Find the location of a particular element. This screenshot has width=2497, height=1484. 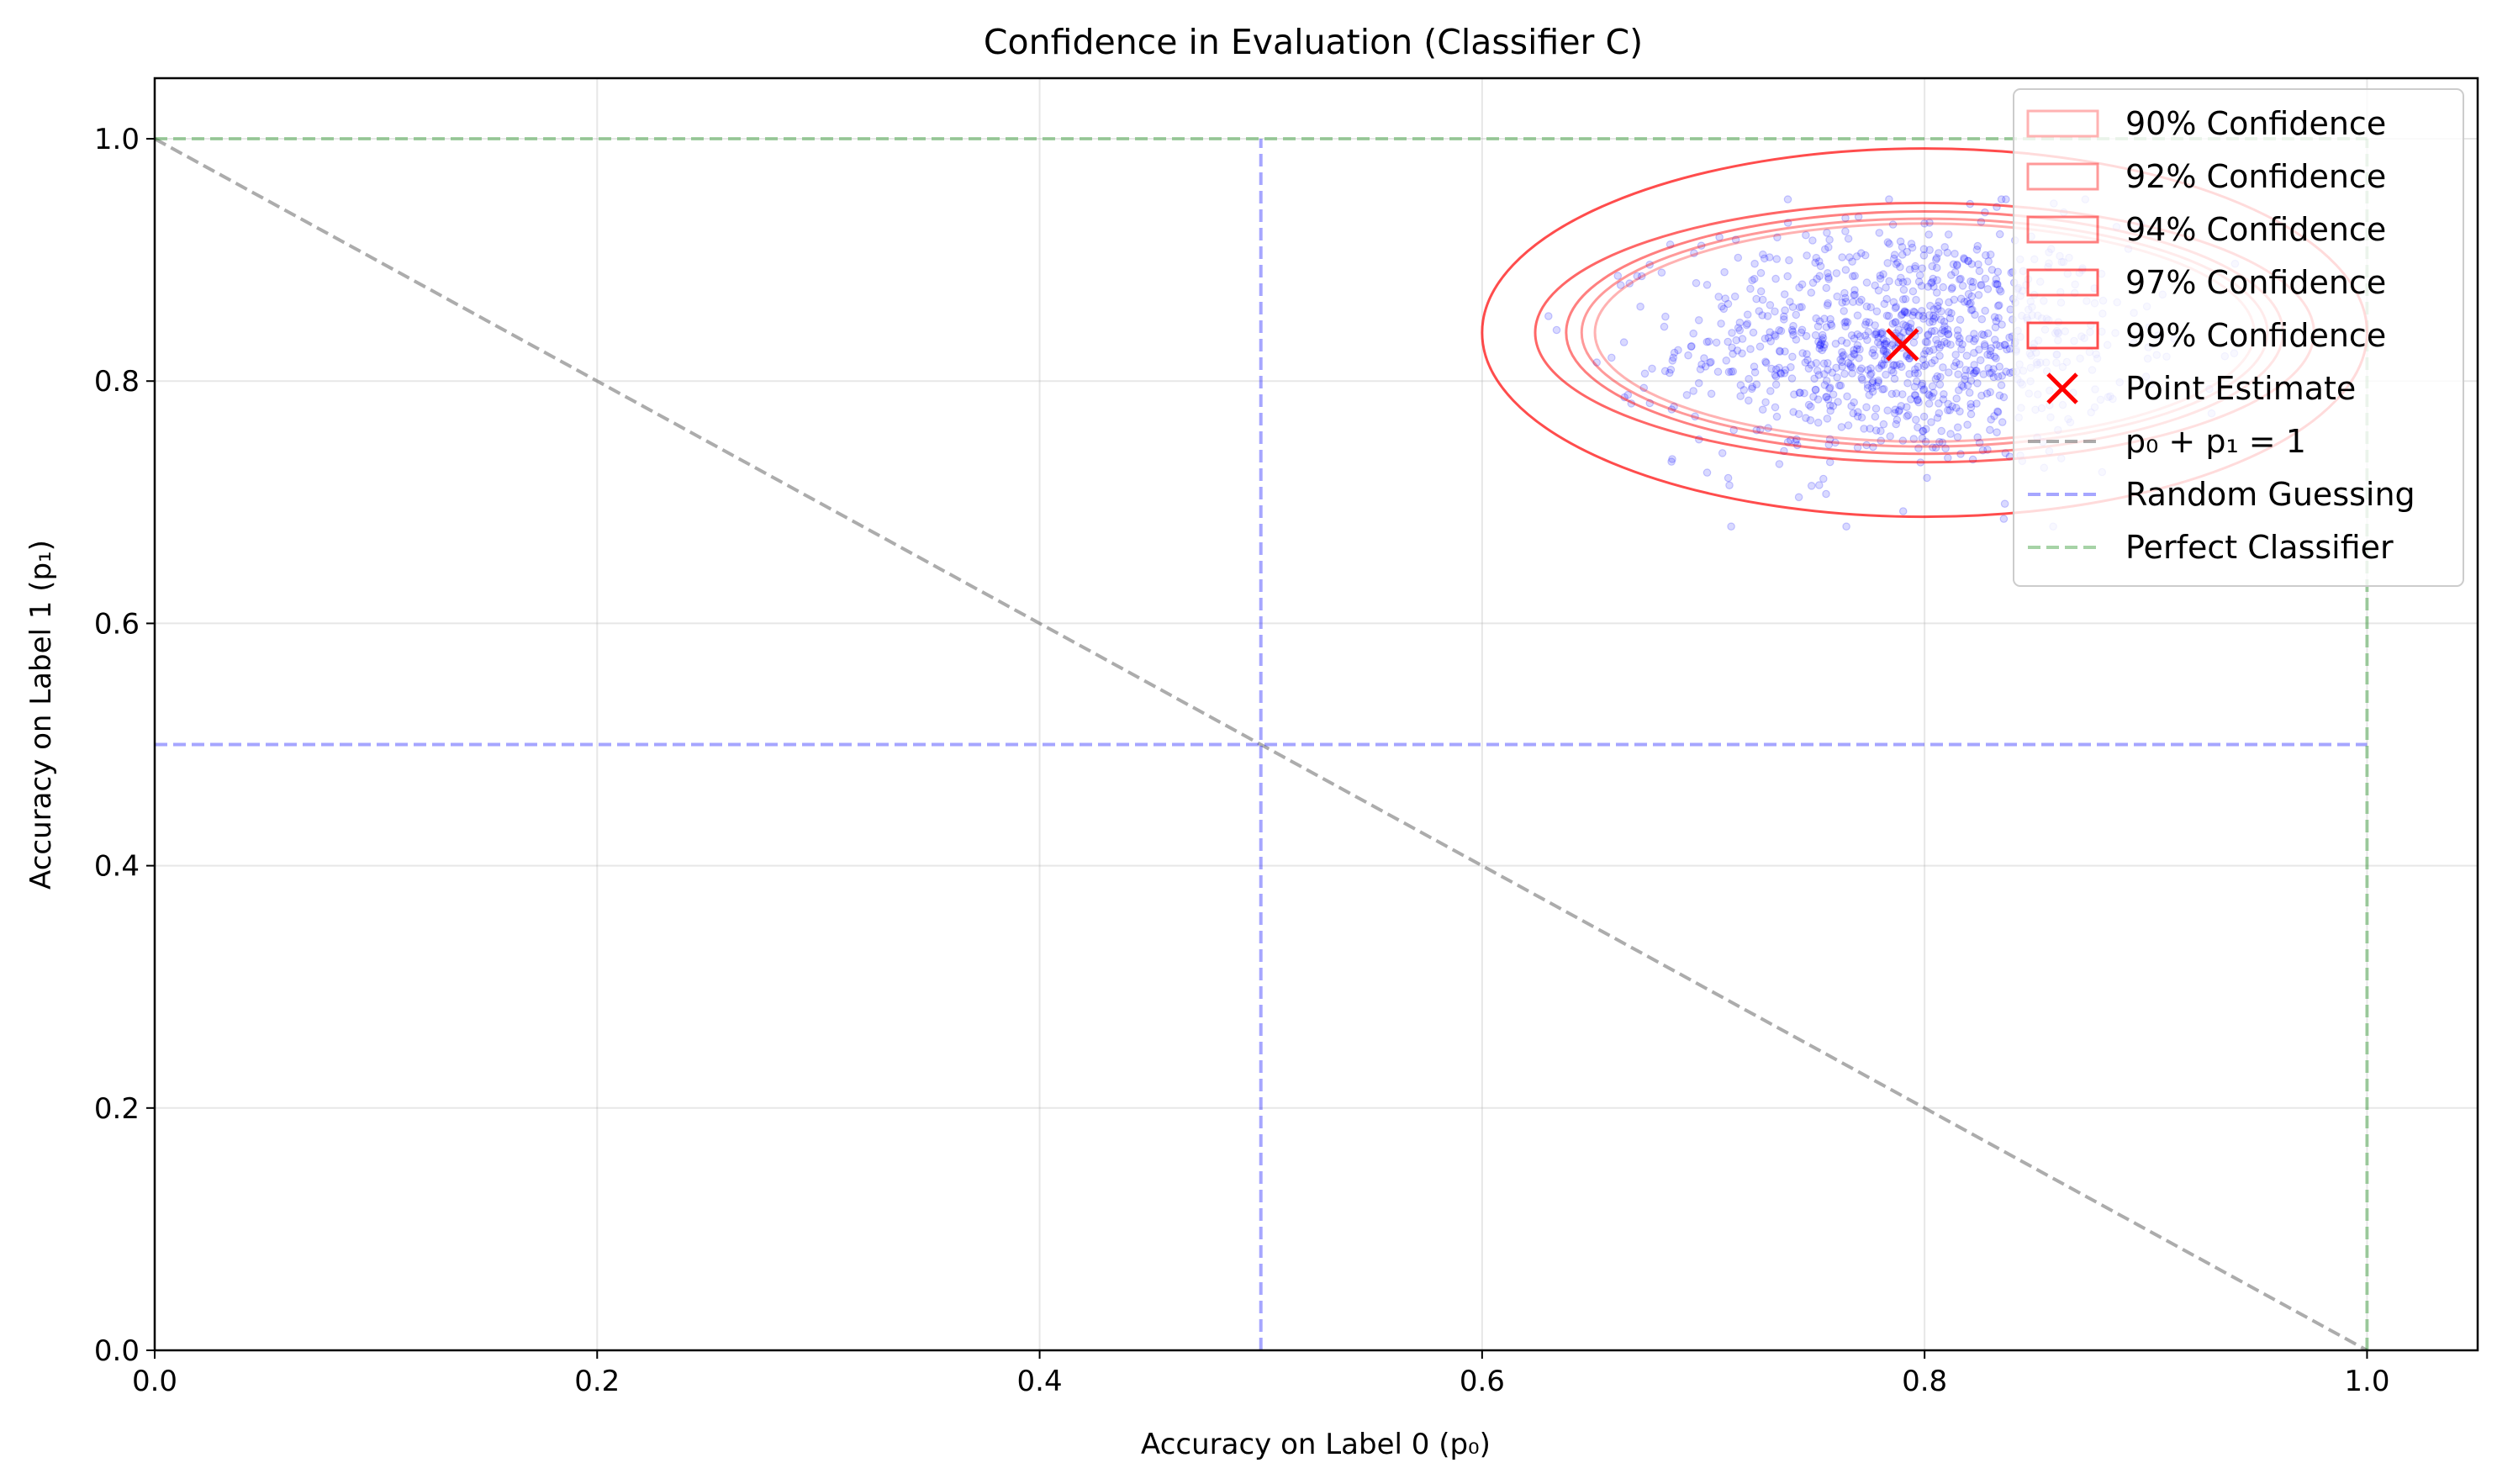

y-tick-label: 0.6 is located at coordinates (117, 624).